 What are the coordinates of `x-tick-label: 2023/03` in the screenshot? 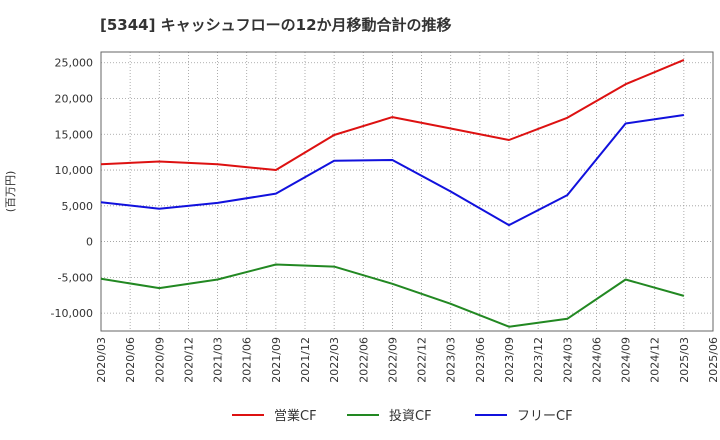 It's located at (451, 360).